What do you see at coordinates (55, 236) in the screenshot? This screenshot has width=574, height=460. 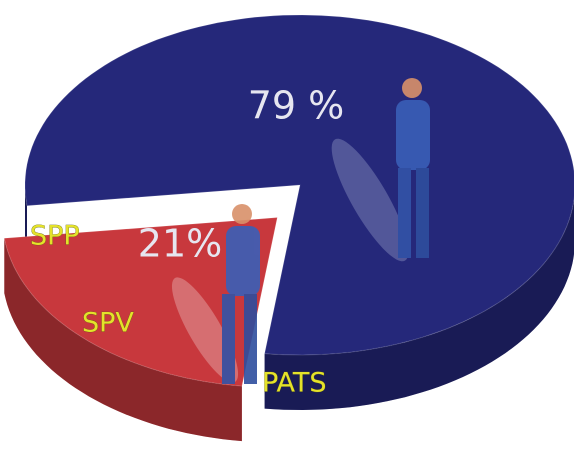 I see `annotation: SPP` at bounding box center [55, 236].